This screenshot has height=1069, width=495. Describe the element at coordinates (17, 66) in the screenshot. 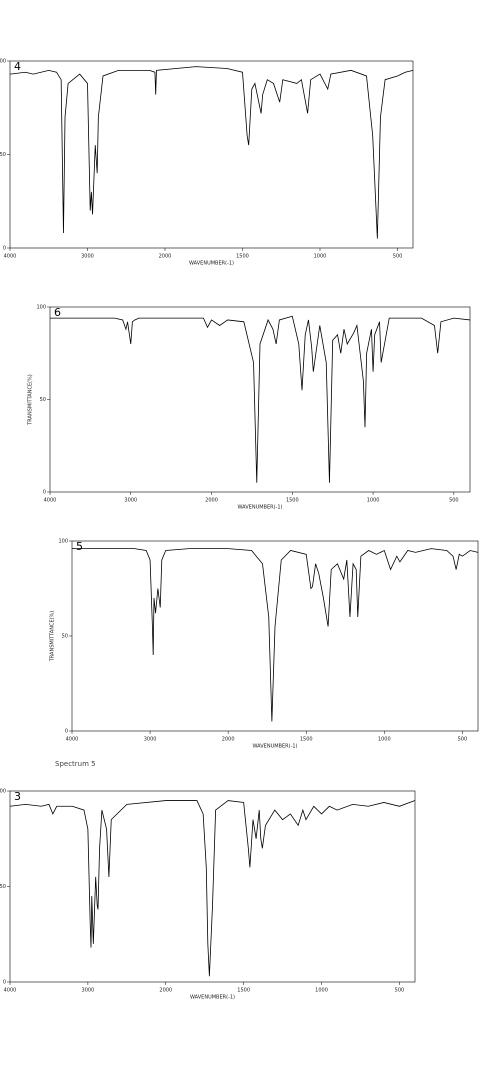

I see `panel-label: 4` at that location.